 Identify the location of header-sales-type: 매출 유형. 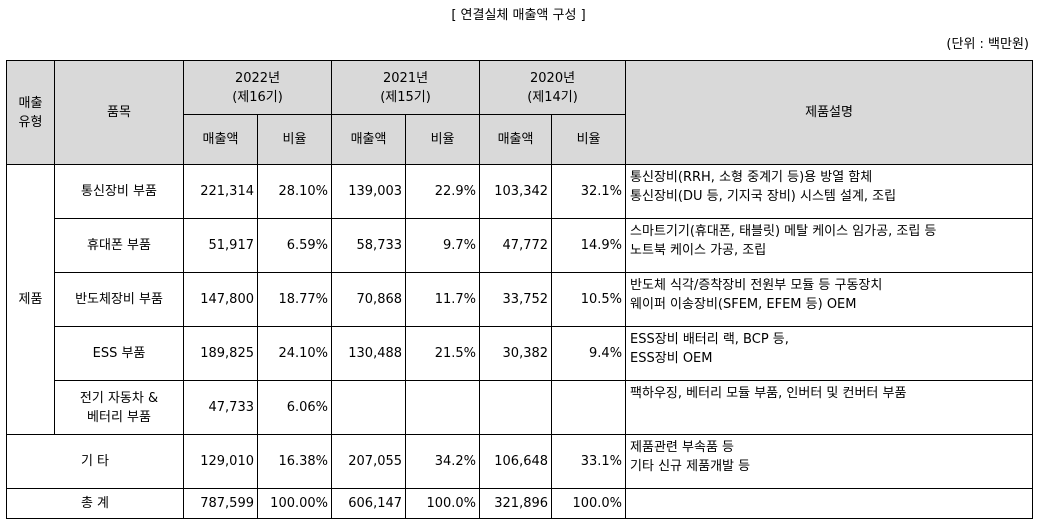
(30, 112).